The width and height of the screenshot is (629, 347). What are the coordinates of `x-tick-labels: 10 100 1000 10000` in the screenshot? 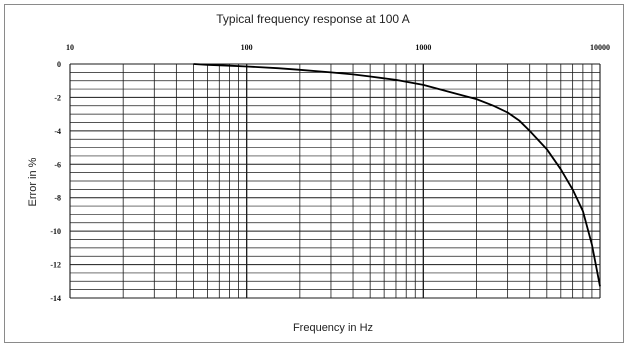 It's located at (338, 47).